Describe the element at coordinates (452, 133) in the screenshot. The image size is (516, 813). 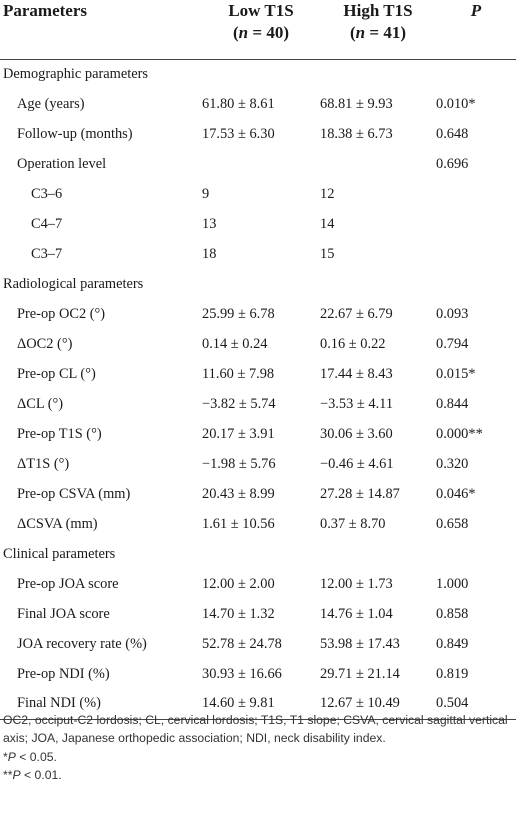
I see `row-p: 0.648` at that location.